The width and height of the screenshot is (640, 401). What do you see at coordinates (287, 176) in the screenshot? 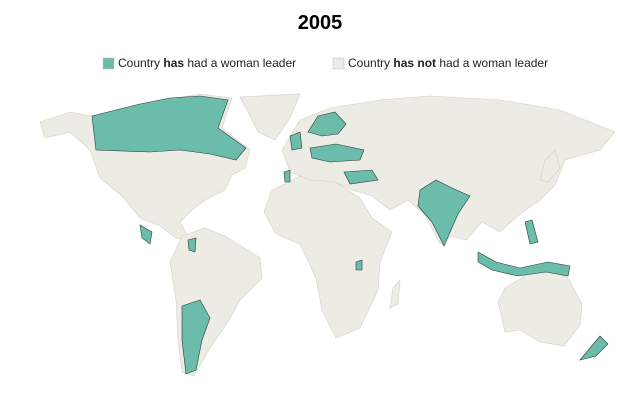
I see `portugal` at bounding box center [287, 176].